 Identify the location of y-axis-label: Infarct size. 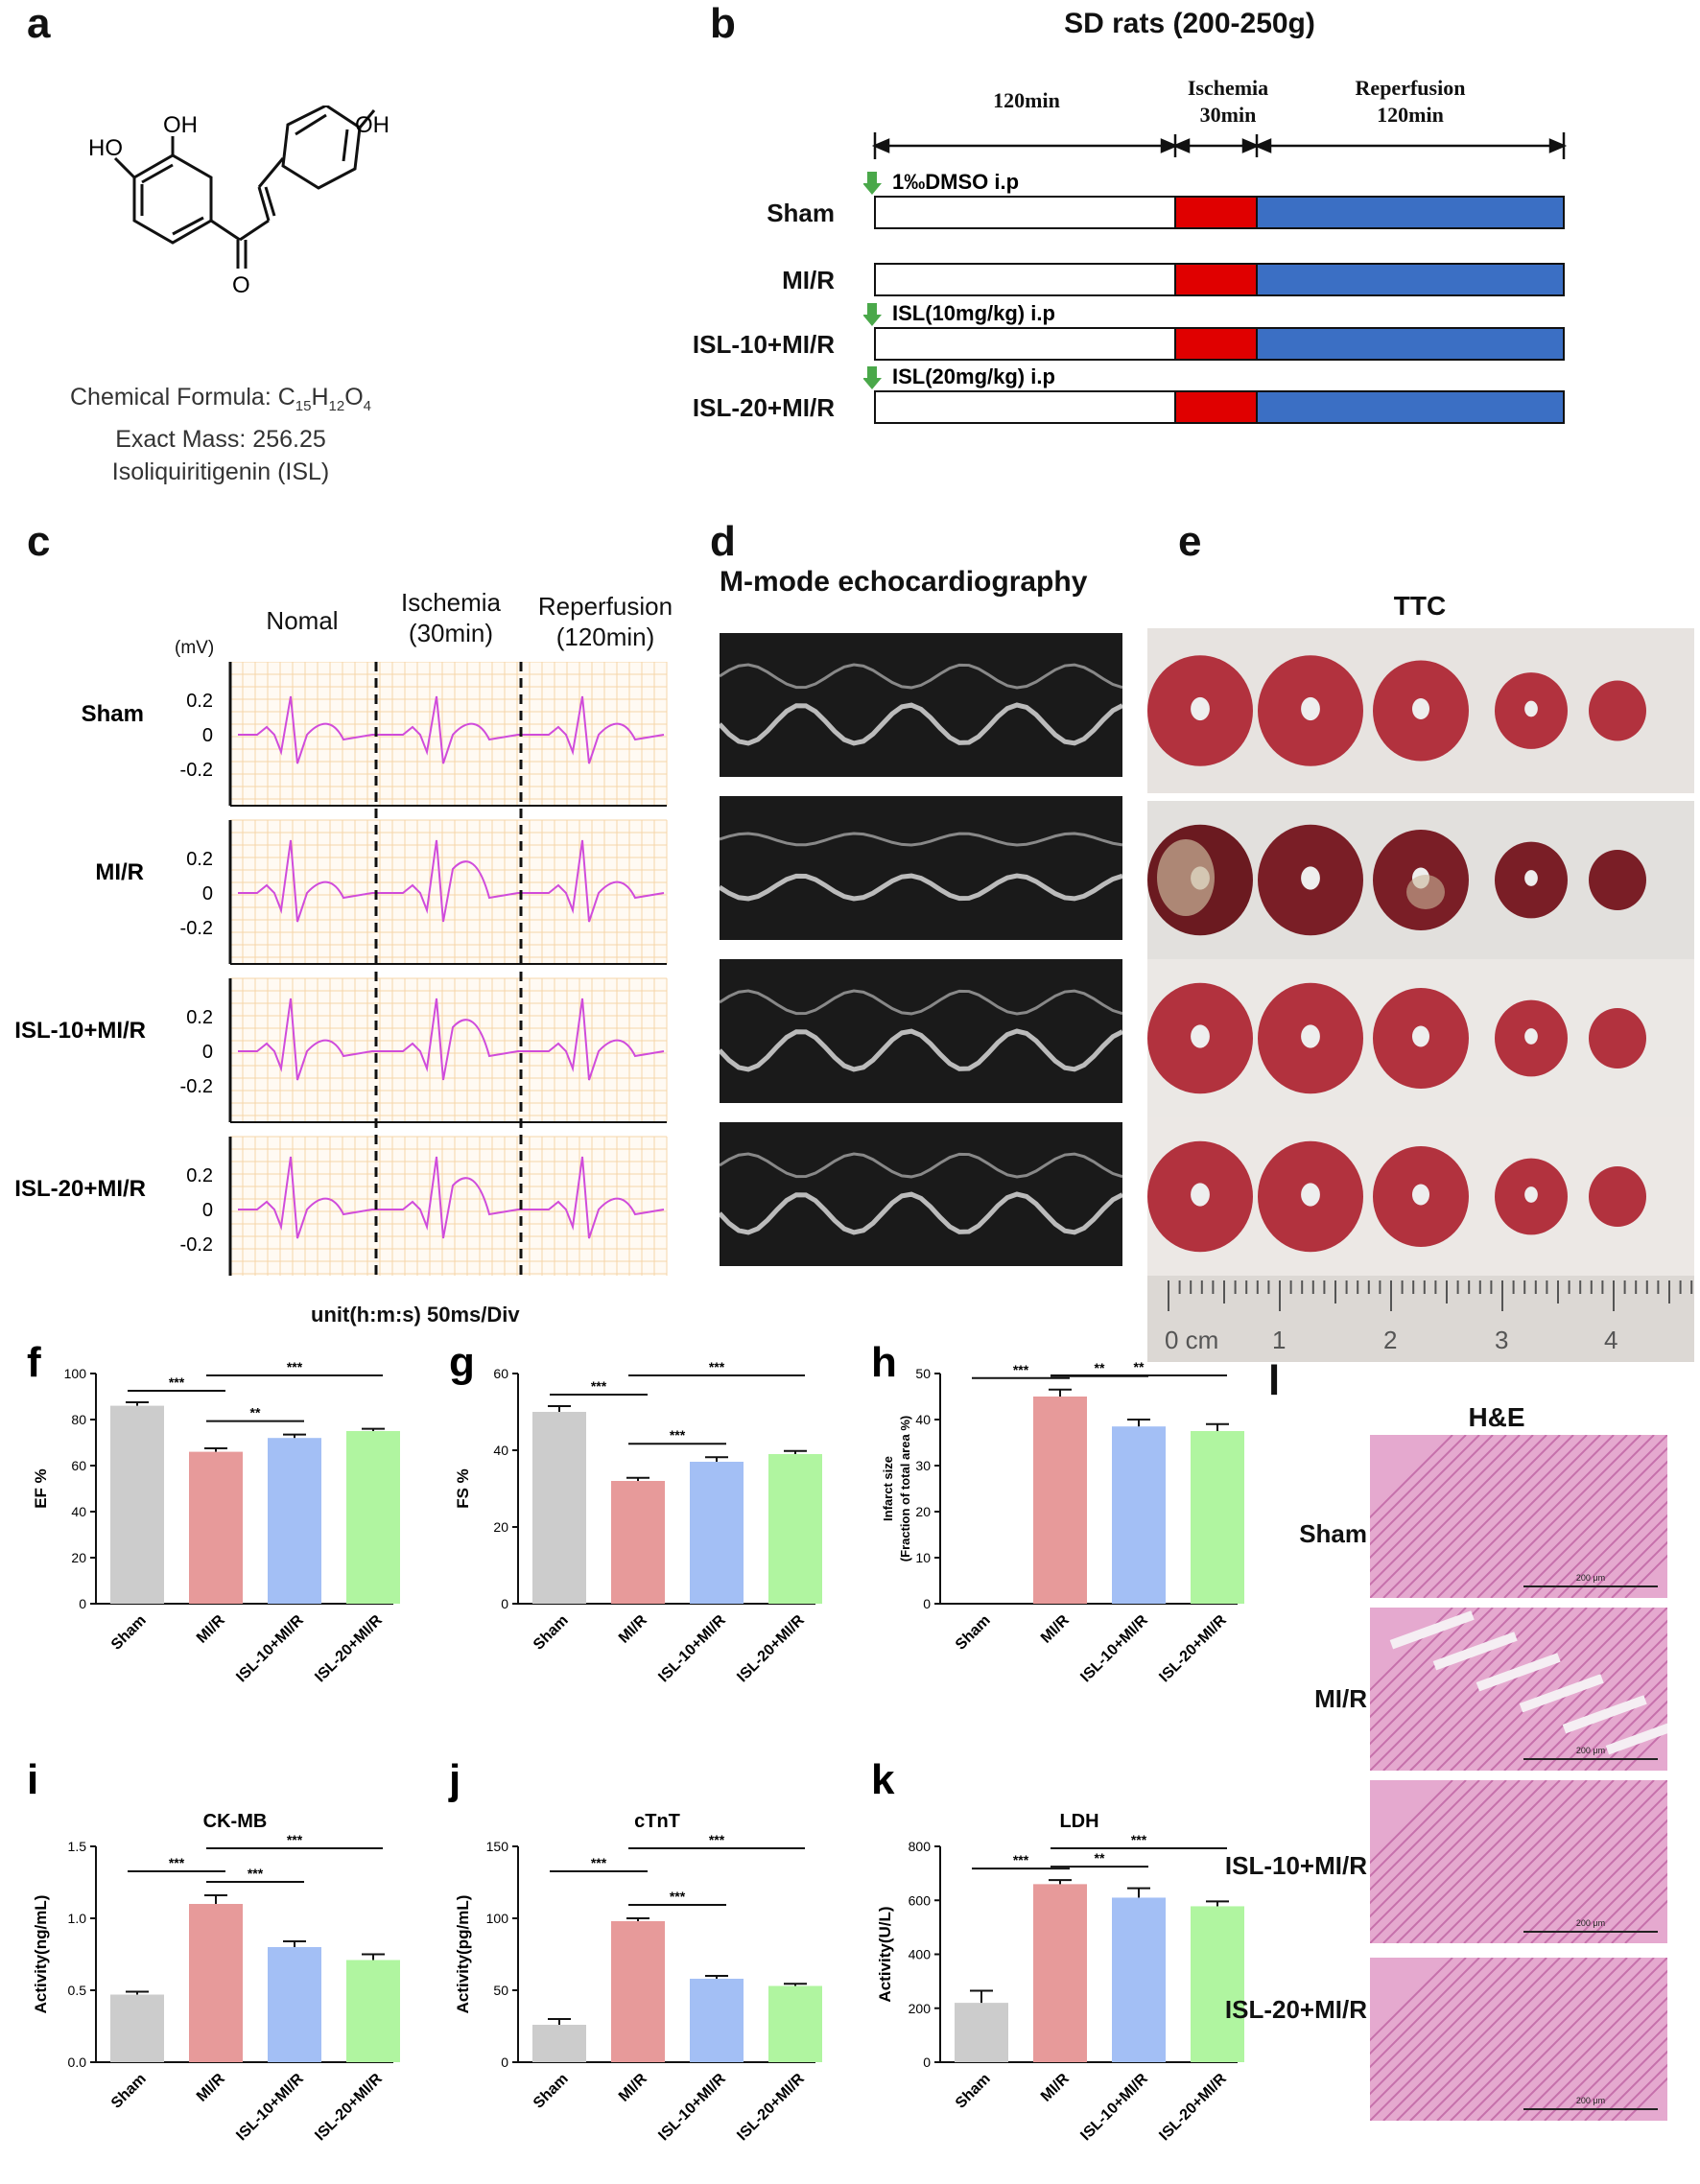
(888, 1489).